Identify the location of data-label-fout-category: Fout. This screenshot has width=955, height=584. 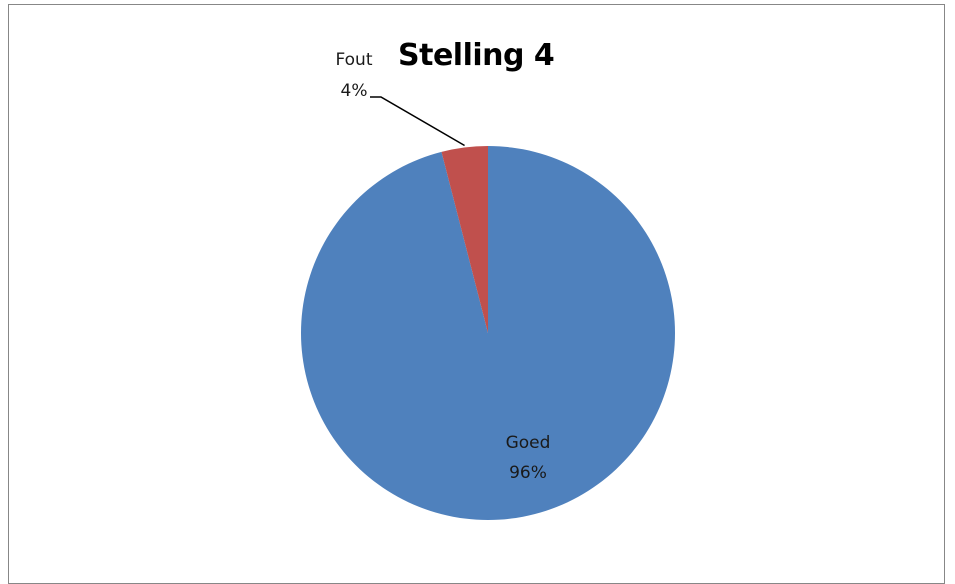
(353, 60).